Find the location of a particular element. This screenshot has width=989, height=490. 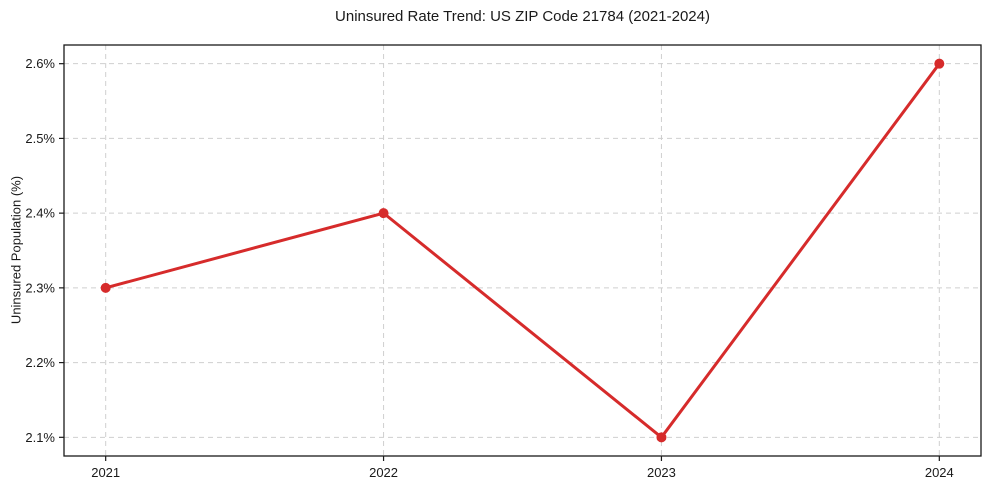

x-tick-label: 2021 is located at coordinates (105, 472).